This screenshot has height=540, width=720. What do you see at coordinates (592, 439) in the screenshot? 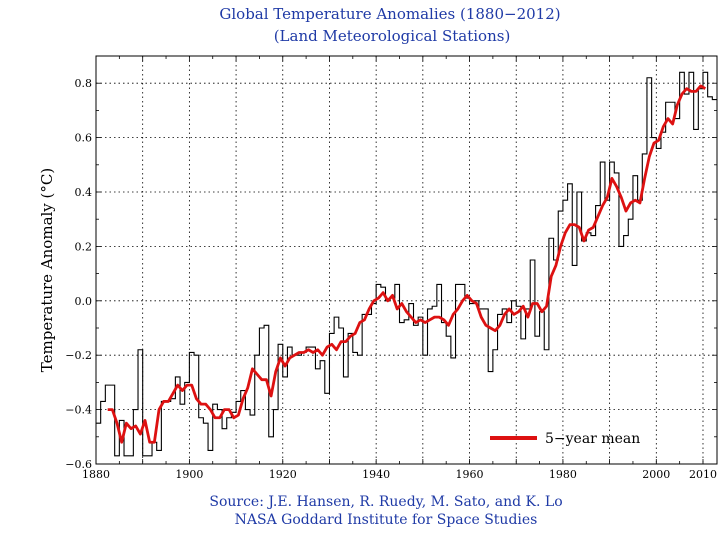
I see `legend-label: 5−year mean` at bounding box center [592, 439].